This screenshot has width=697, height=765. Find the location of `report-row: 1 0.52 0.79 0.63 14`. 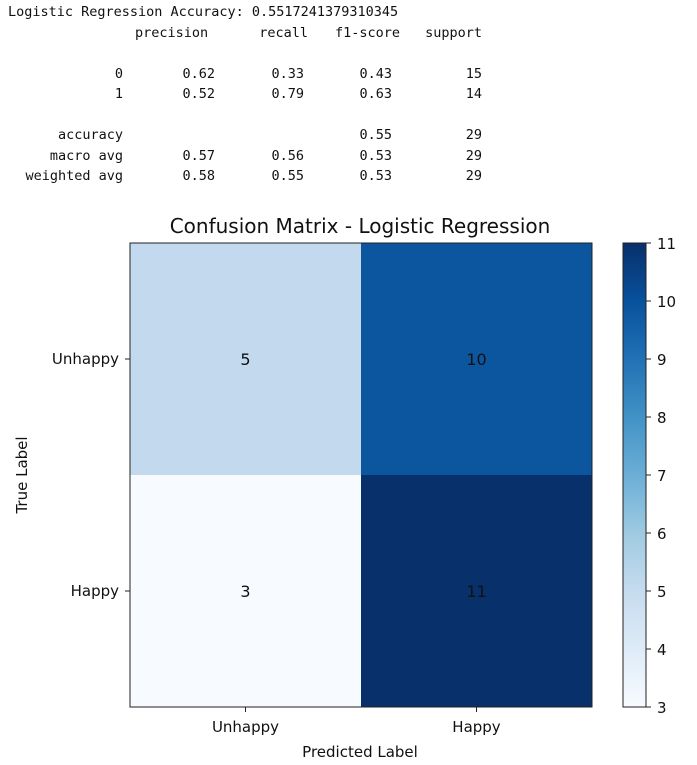

report-row: 1 0.52 0.79 0.63 14 is located at coordinates (245, 94).